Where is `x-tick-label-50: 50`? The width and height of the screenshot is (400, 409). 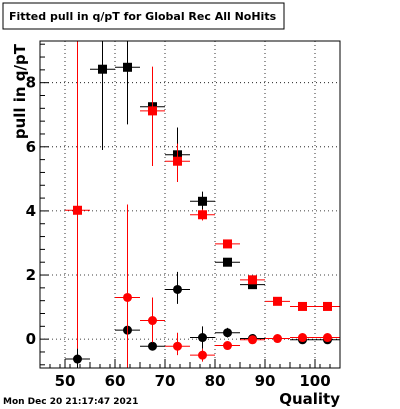
x-tick-label-50: 50 is located at coordinates (65, 381).